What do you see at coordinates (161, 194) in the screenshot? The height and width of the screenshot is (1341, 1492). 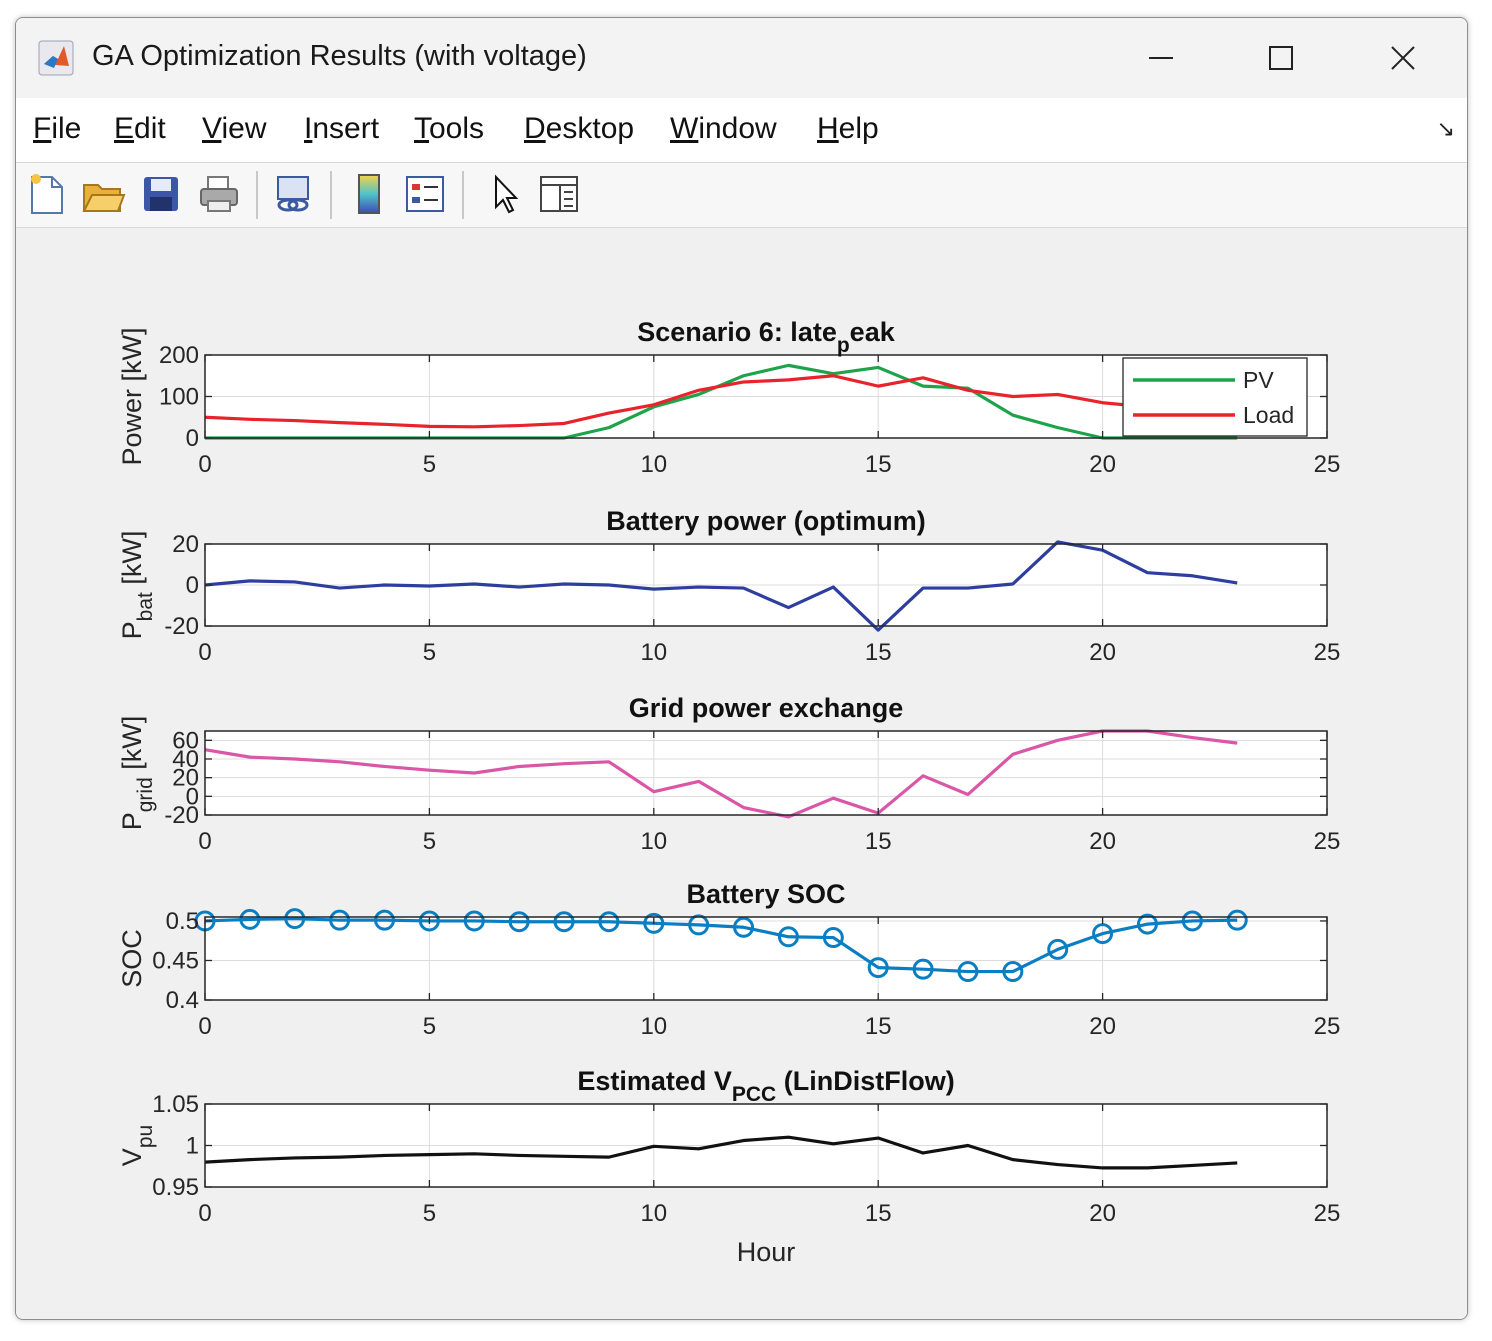 I see `save-icon` at bounding box center [161, 194].